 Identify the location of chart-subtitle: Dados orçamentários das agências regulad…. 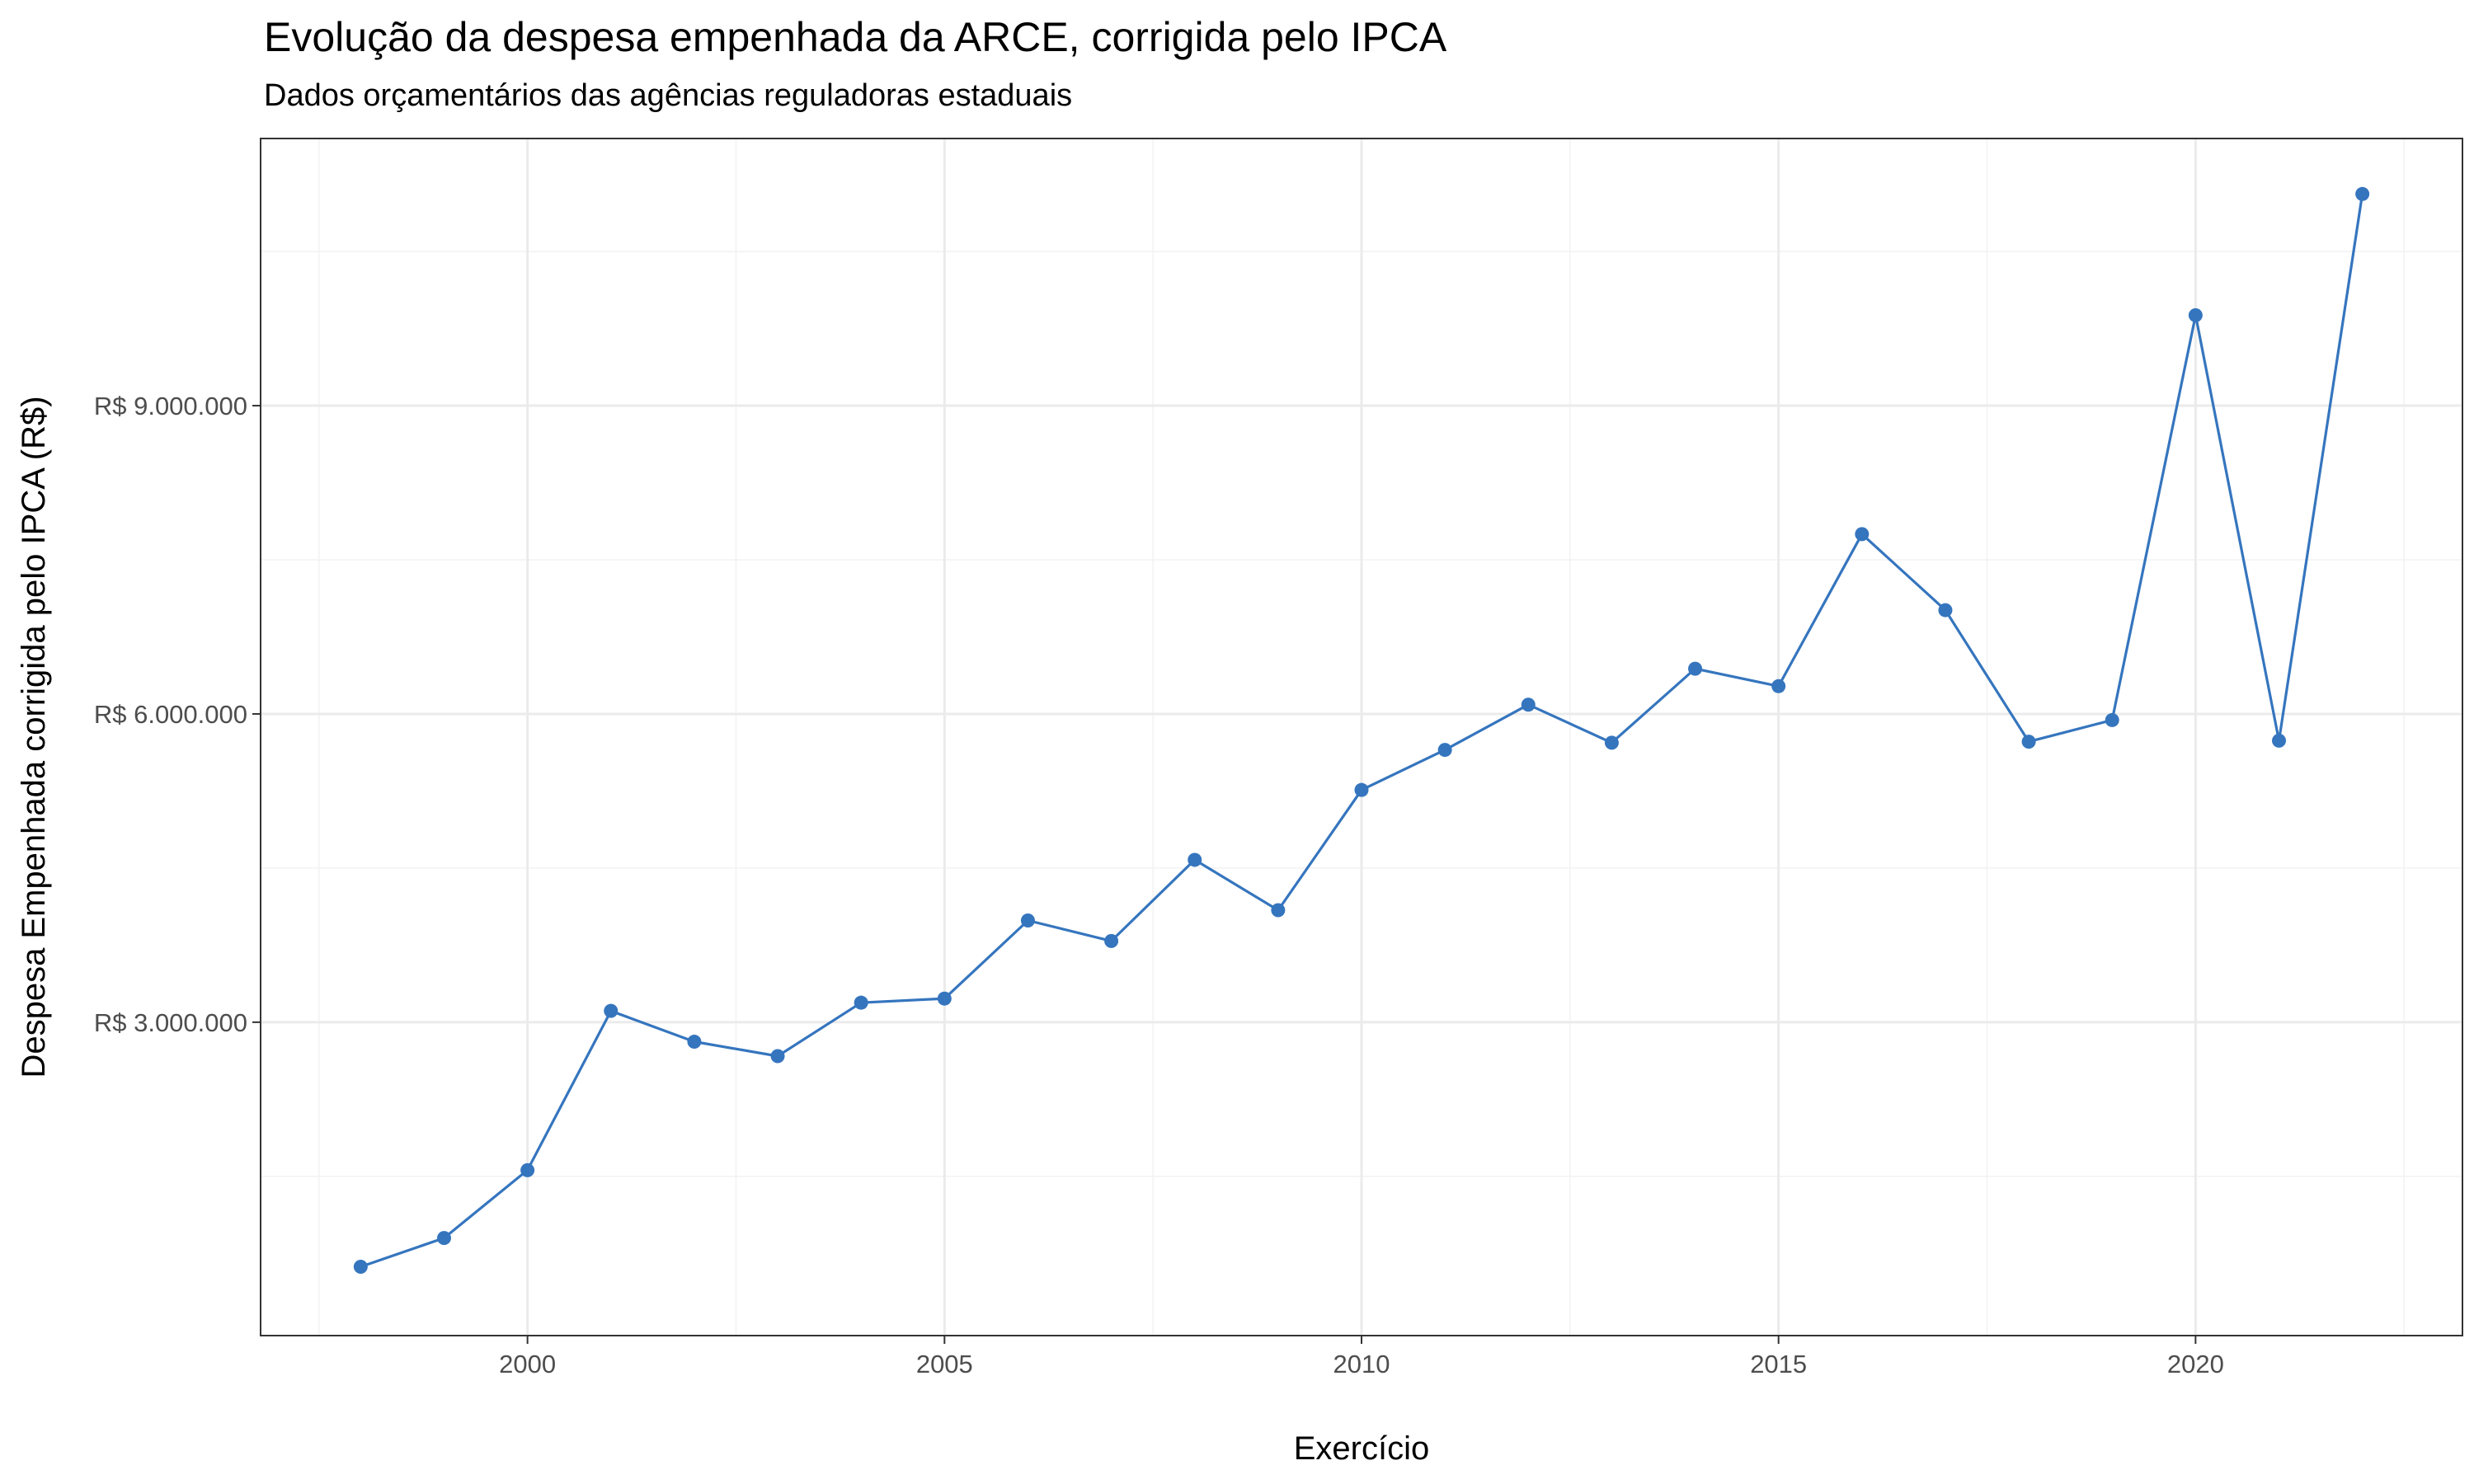
(668, 95).